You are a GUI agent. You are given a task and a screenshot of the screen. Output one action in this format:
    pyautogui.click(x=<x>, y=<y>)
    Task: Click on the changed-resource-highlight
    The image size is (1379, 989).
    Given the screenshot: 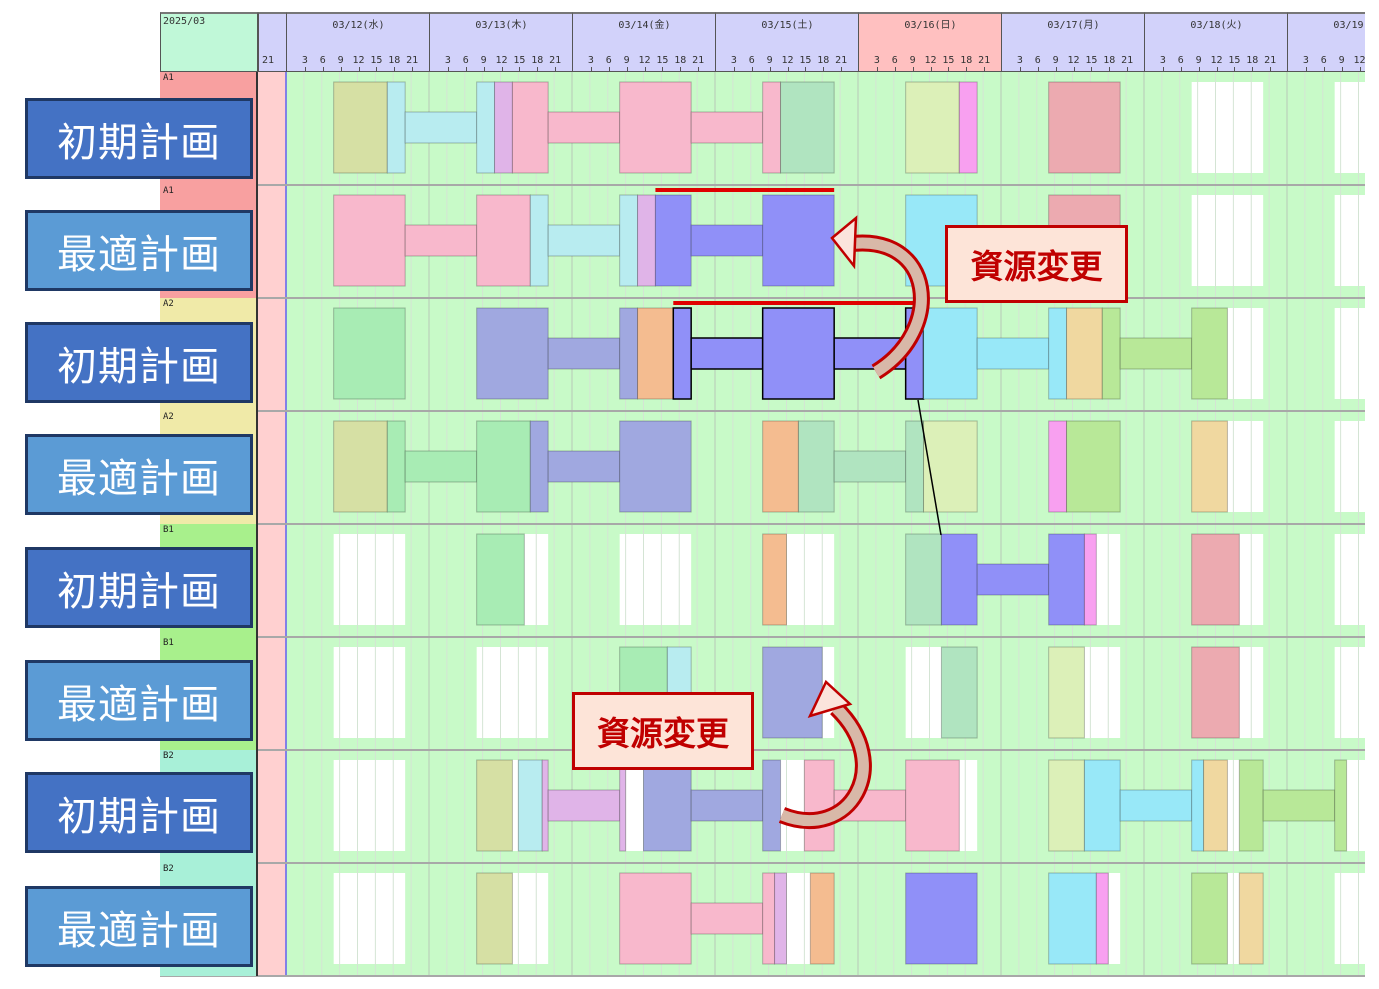 What is the action you would take?
    pyautogui.click(x=745, y=190)
    